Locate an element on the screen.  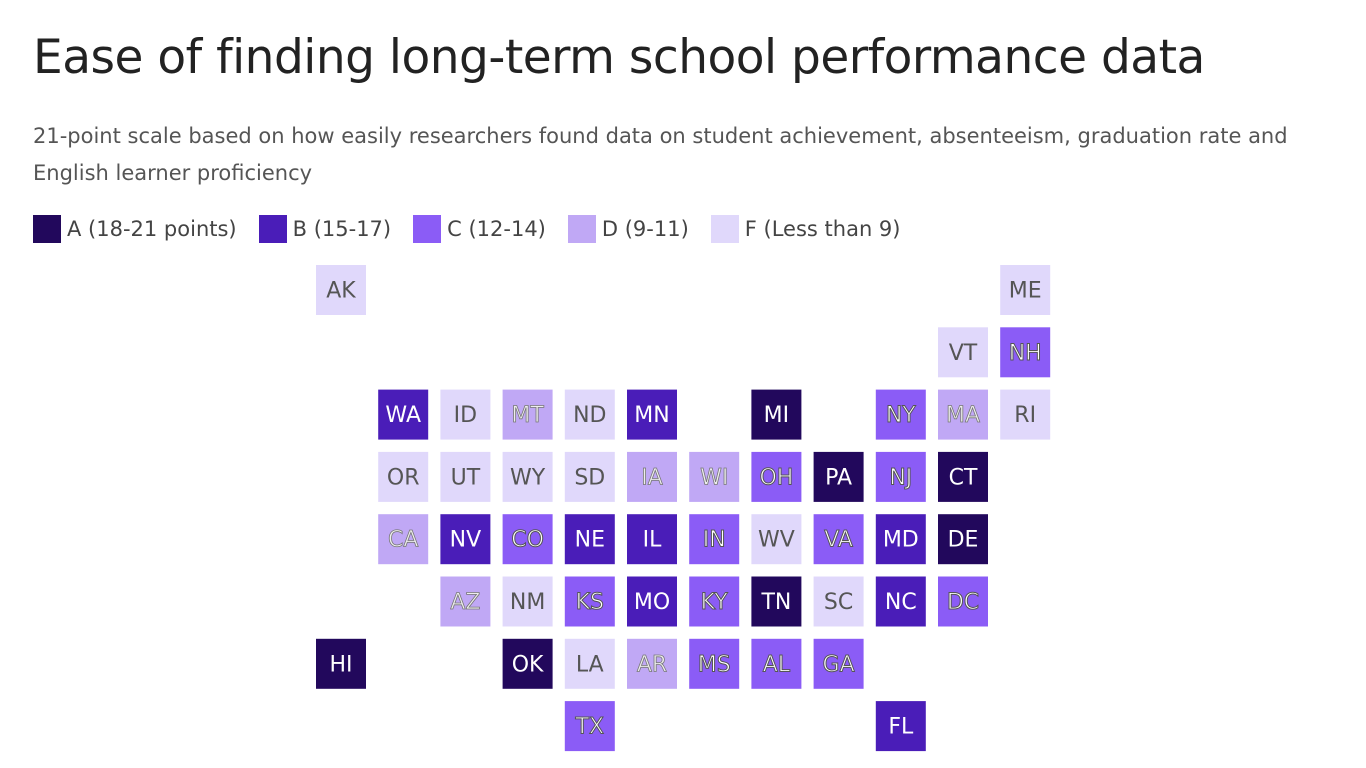
state-label: AZ is located at coordinates (465, 602).